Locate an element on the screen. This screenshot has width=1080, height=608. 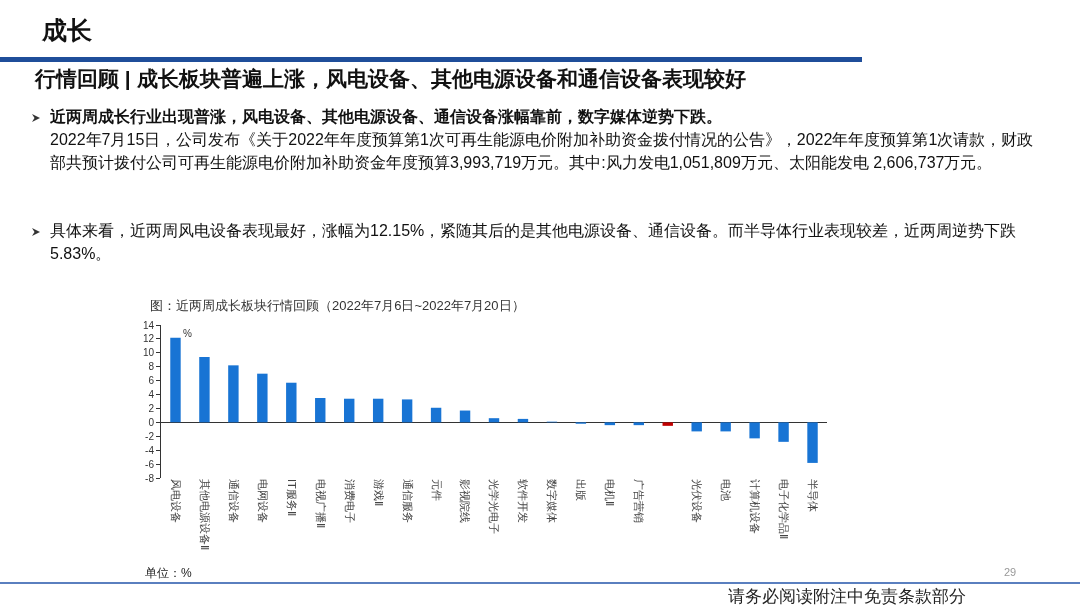
x-tick-label: 消费电子 is located at coordinates (349, 501).